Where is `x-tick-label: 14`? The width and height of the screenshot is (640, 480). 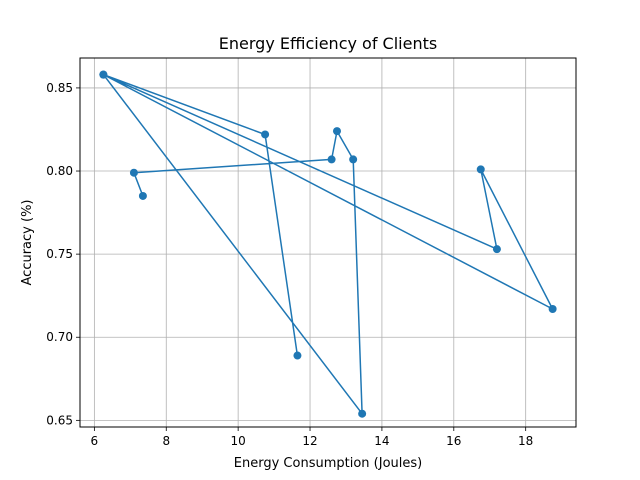 x-tick-label: 14 is located at coordinates (381, 441).